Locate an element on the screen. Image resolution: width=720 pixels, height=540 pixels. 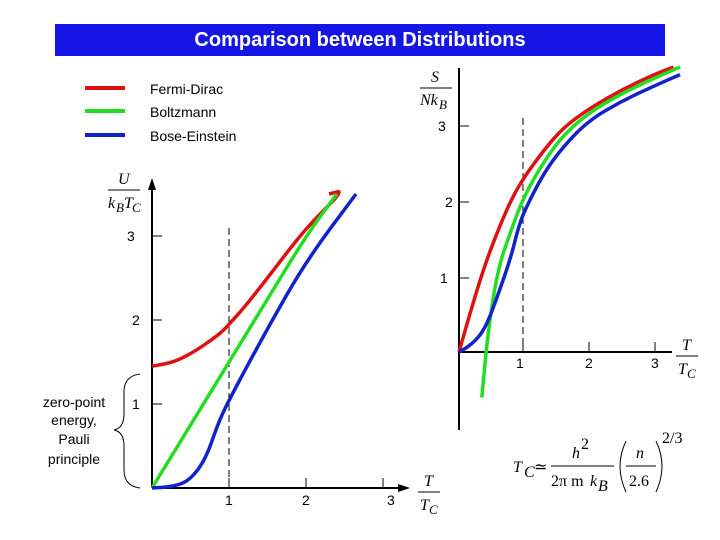
svg-text: U is located at coordinates (124, 179).